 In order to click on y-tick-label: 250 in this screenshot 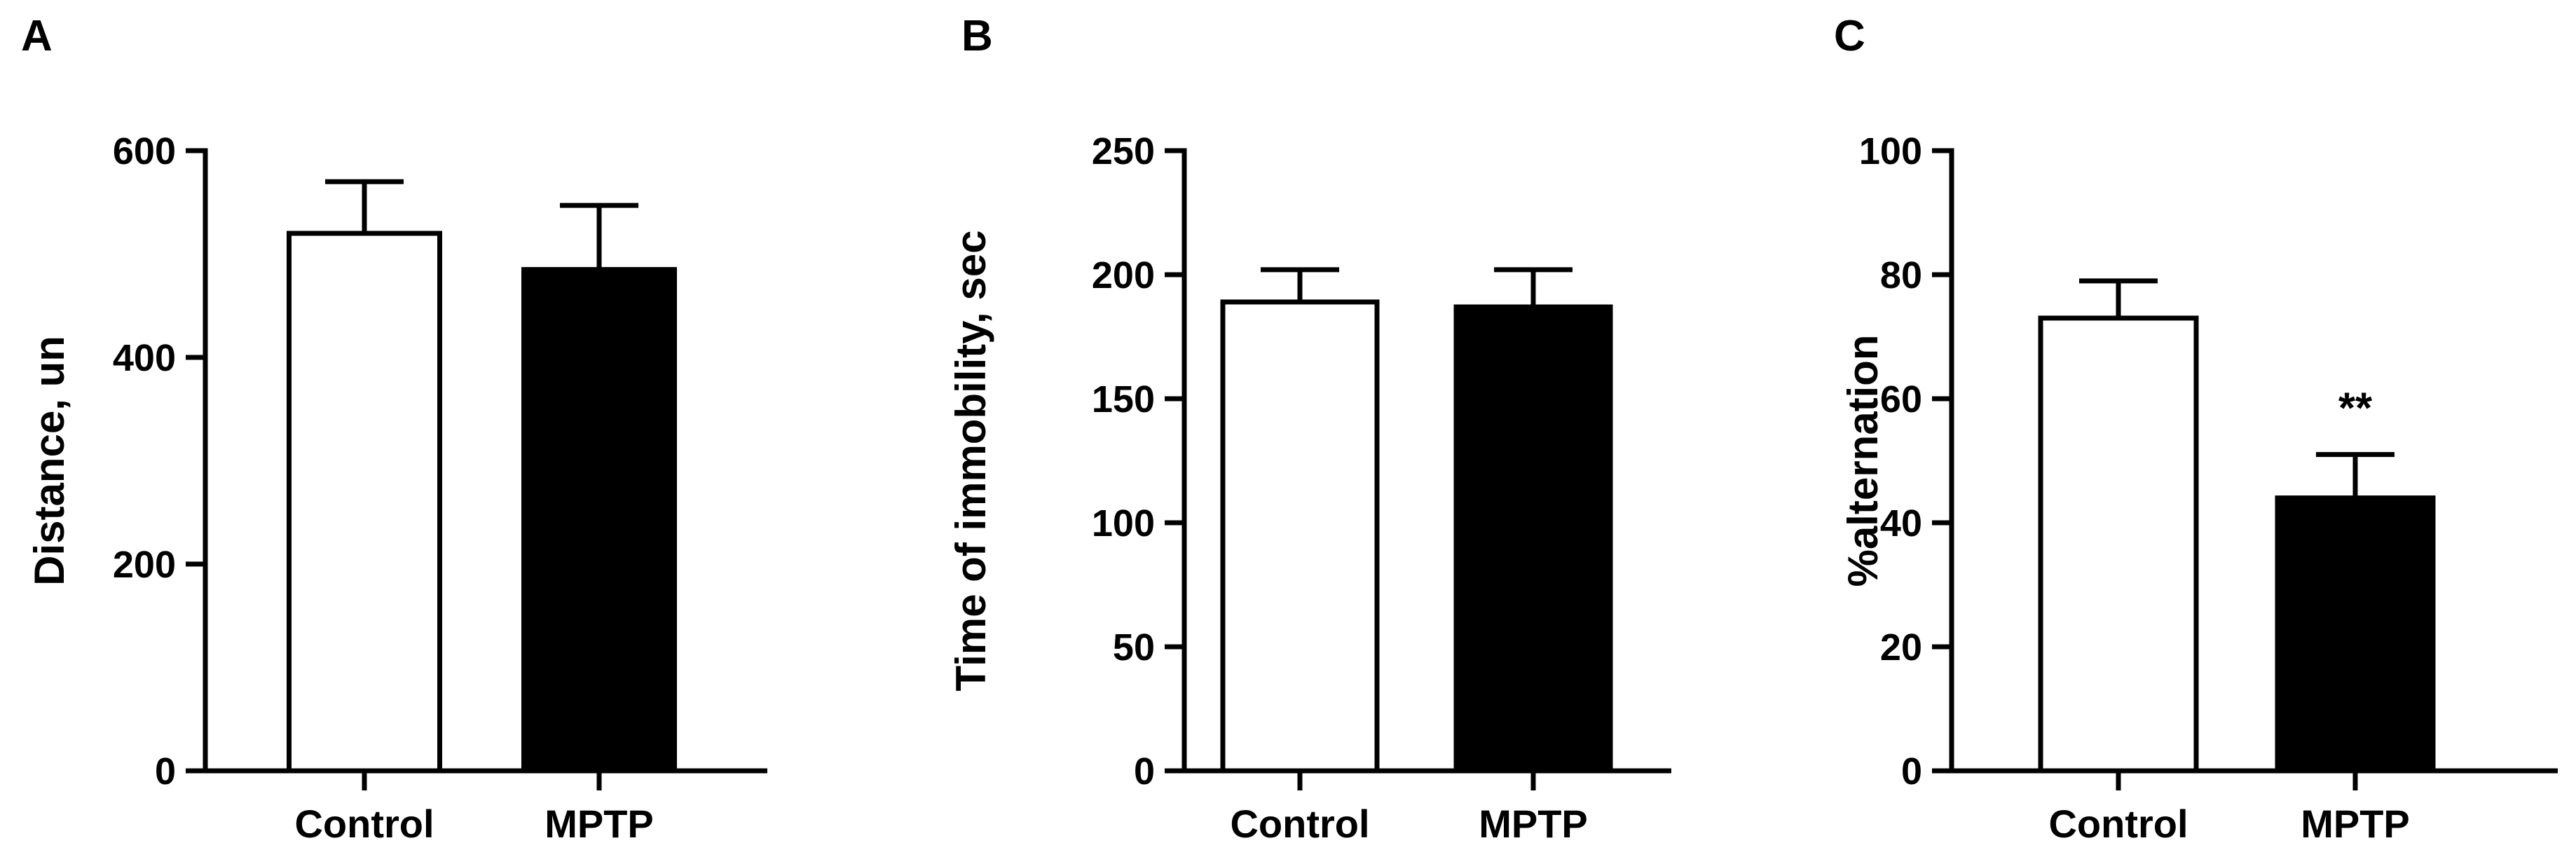, I will do `click(1123, 151)`.